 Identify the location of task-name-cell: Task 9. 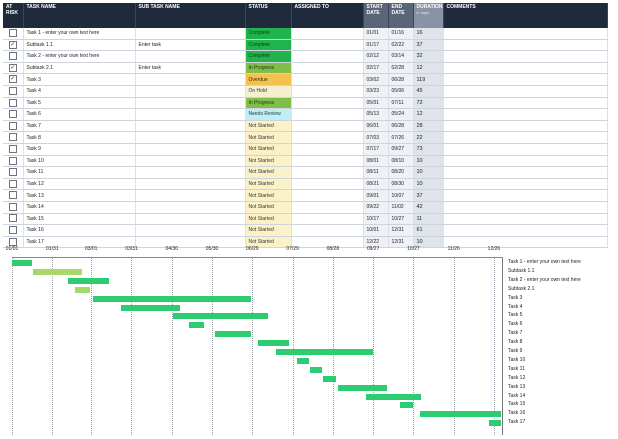
(79, 149).